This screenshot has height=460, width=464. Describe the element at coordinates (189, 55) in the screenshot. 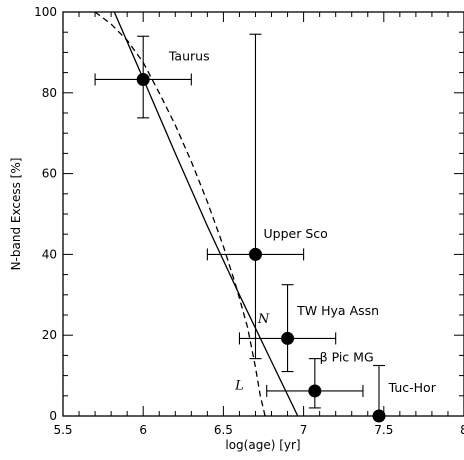

I see `point-label: Taurus` at that location.